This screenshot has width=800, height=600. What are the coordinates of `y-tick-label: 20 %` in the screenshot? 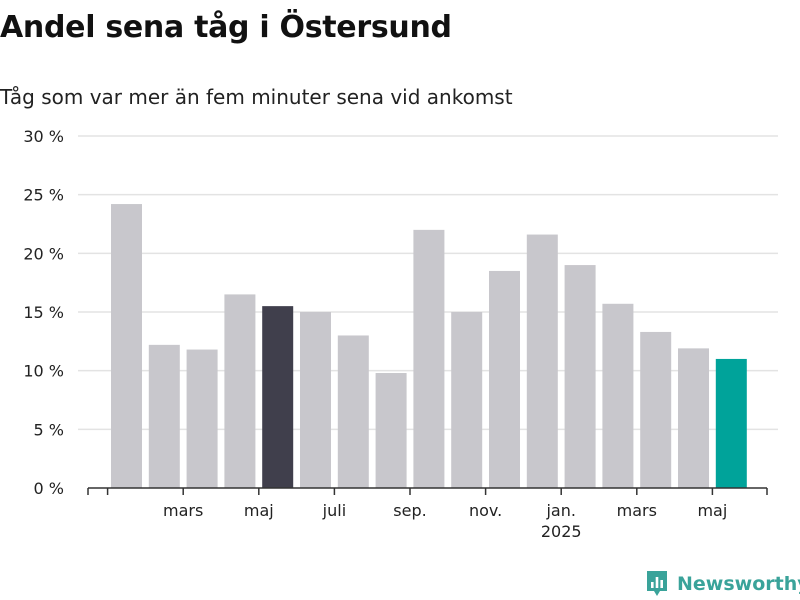 It's located at (43, 253).